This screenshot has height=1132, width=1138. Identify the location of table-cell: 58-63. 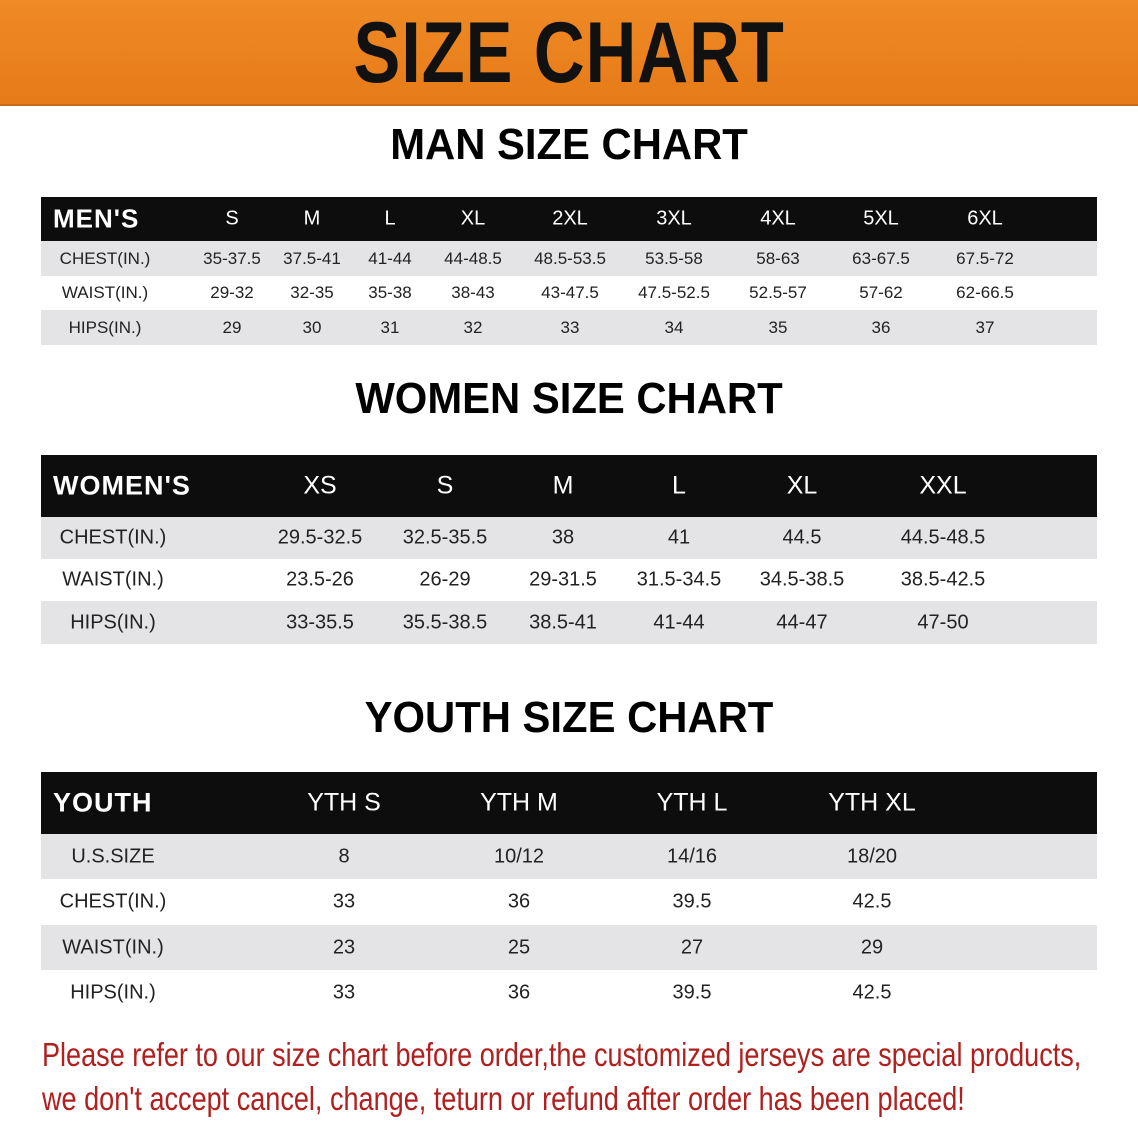
(778, 258).